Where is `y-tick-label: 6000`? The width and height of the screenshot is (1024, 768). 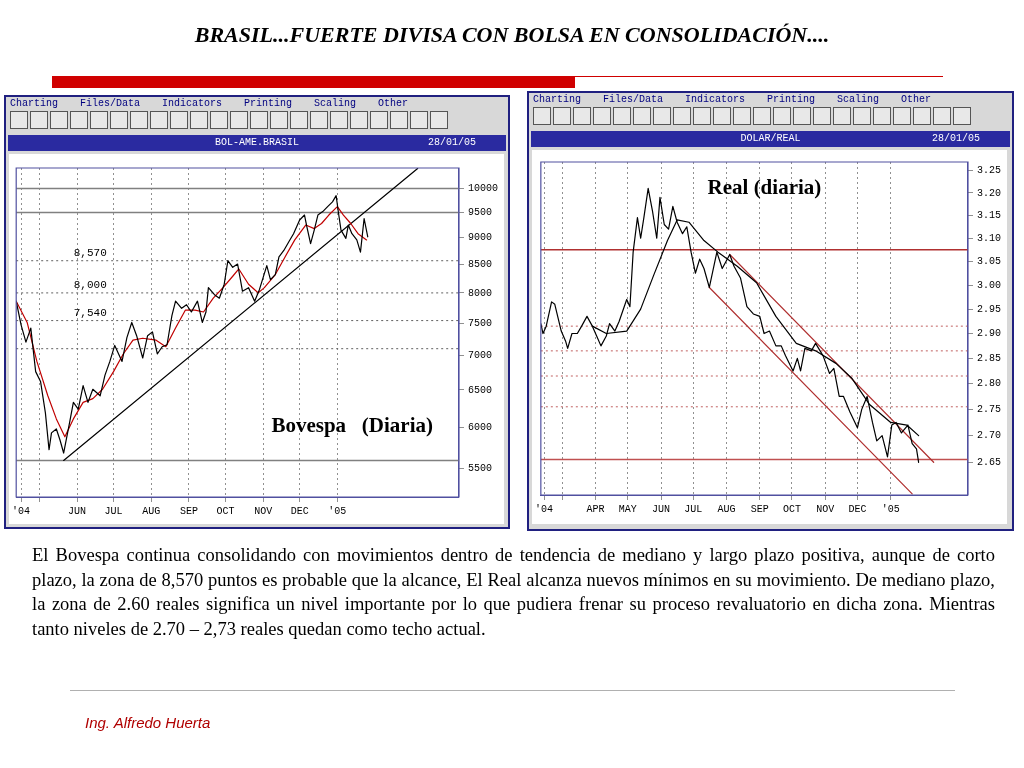
y-tick-label: 6000 is located at coordinates (480, 428).